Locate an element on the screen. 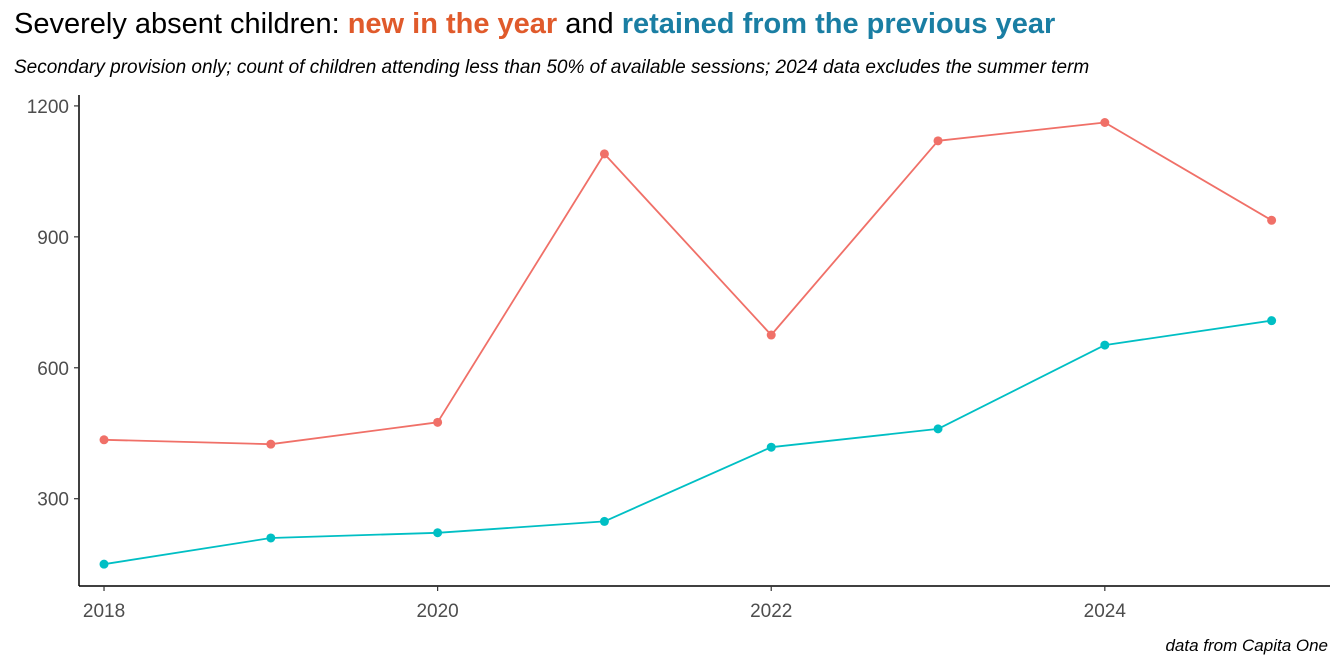 The image size is (1344, 672). x-tick-label: 2020 is located at coordinates (437, 611).